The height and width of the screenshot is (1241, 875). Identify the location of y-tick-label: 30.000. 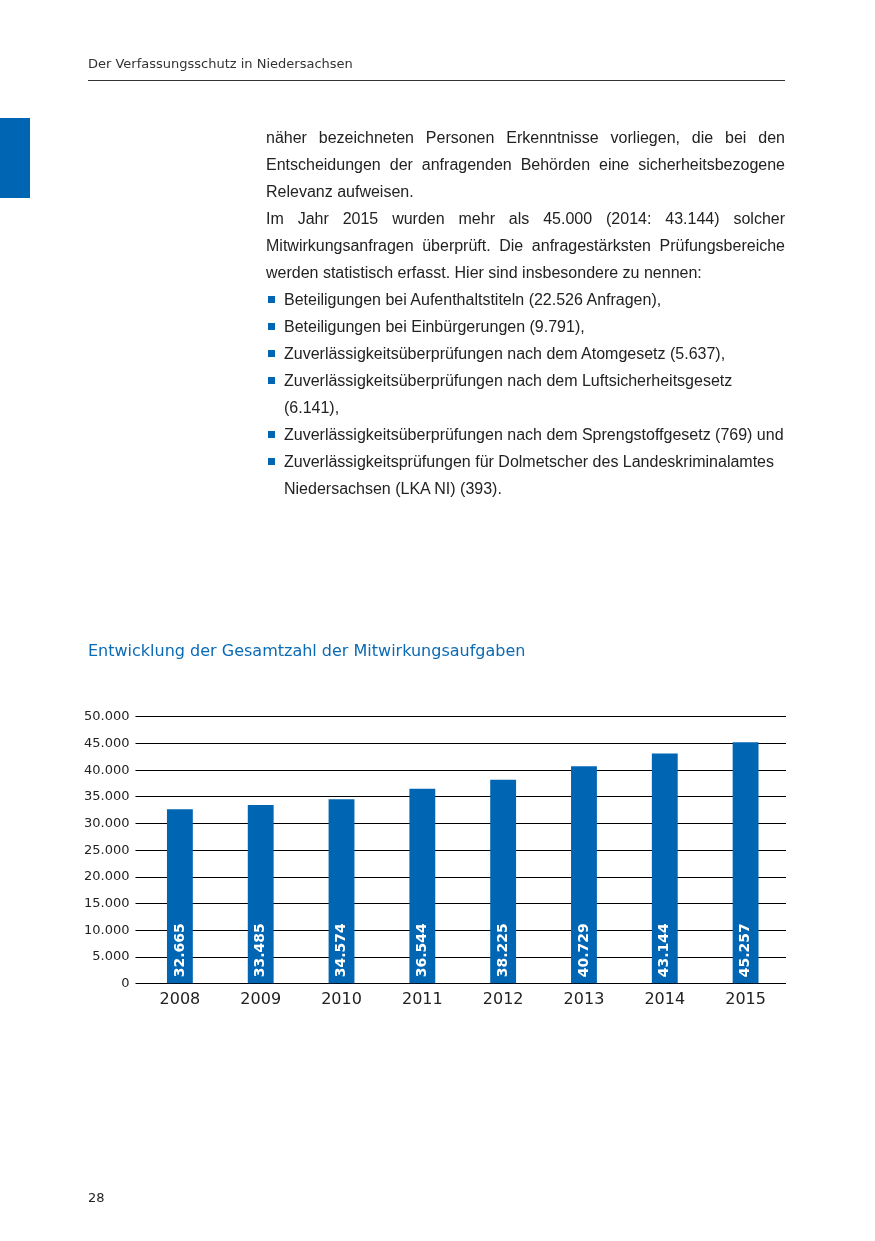
(106, 822).